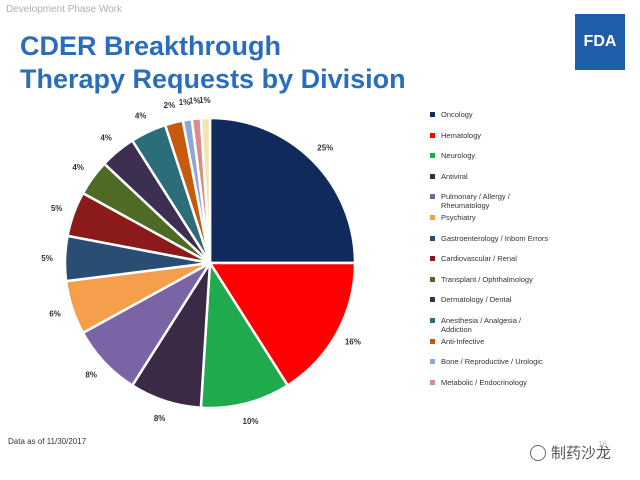 This screenshot has width=640, height=480. I want to click on title-line-2: Therapy Requests by Division, so click(213, 79).